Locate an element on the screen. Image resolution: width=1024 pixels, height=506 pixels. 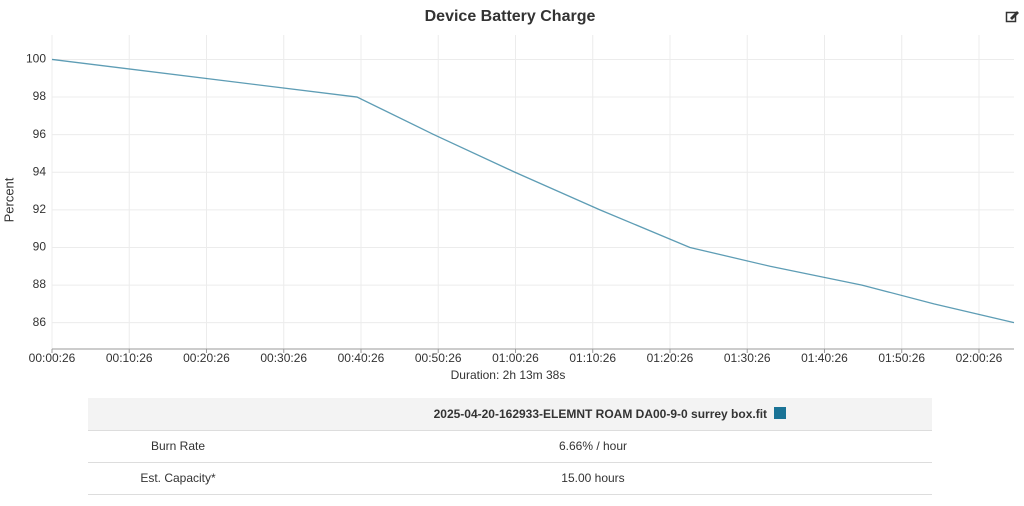
y-axis-label: Percent is located at coordinates (8, 199).